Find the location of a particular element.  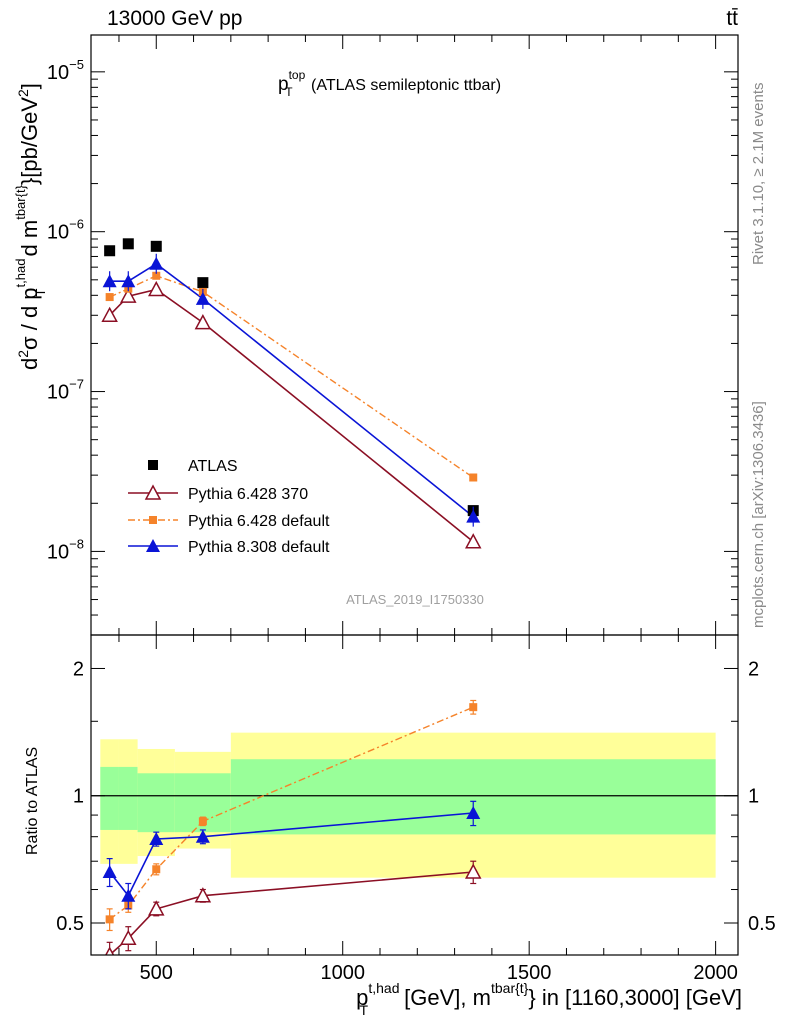

main-y-tick-label: 10⁻⁸ is located at coordinates (65, 549).